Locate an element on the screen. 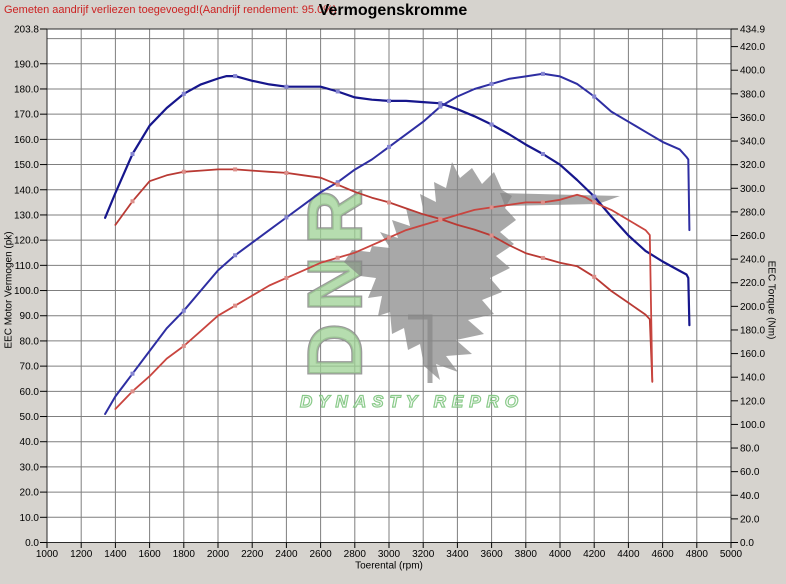  y-right-tick-label: 380.0 is located at coordinates (752, 94).